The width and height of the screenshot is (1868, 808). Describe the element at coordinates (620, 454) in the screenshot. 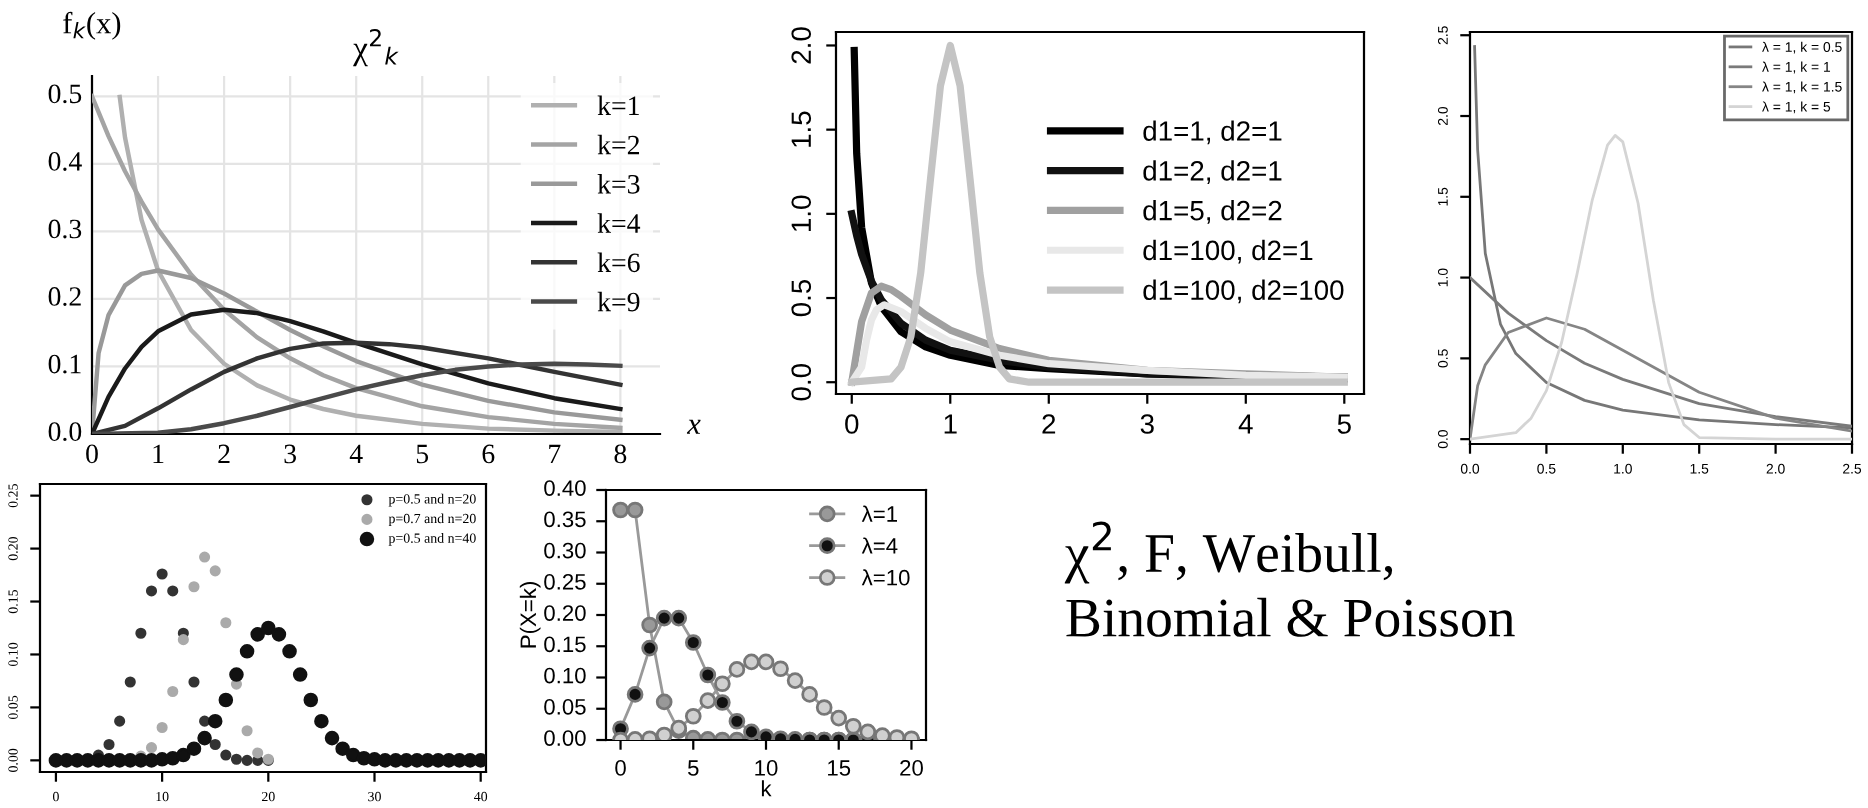

I see `x-tick-label: 8` at that location.